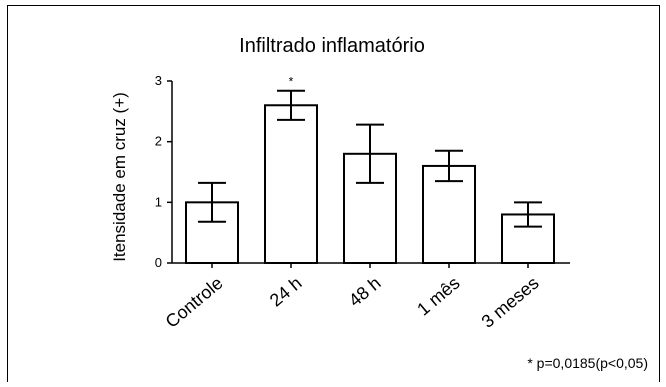 The width and height of the screenshot is (666, 387). Describe the element at coordinates (158, 262) in the screenshot. I see `y-tick-label-0: 0` at that location.